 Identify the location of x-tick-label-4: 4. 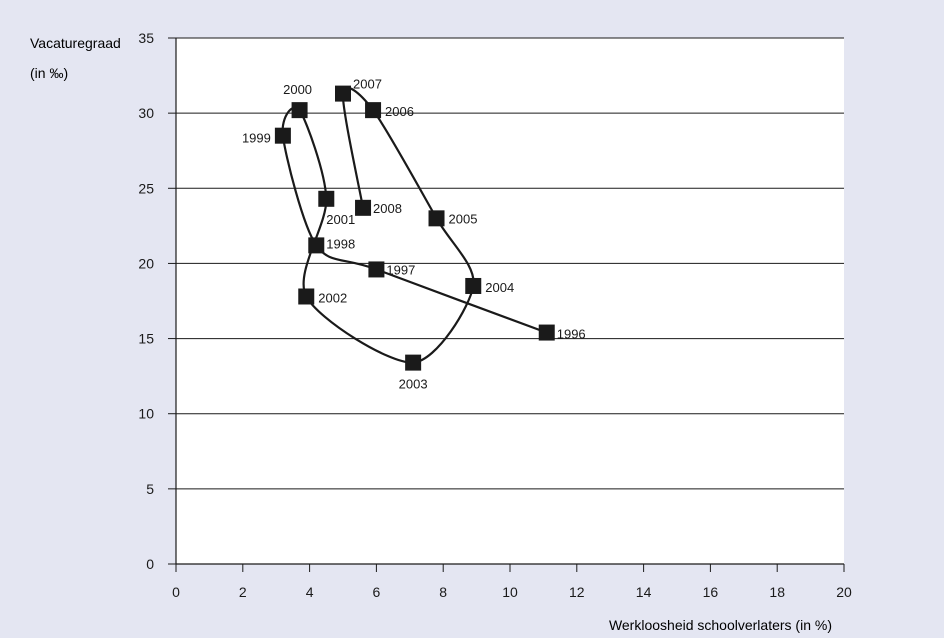
(310, 592).